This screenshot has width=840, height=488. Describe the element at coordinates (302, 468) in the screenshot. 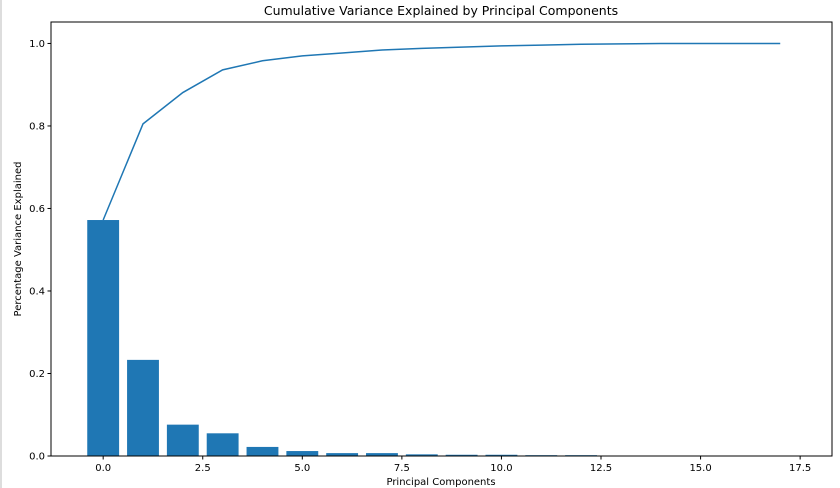

I see `x-tick-label: 5.0` at that location.